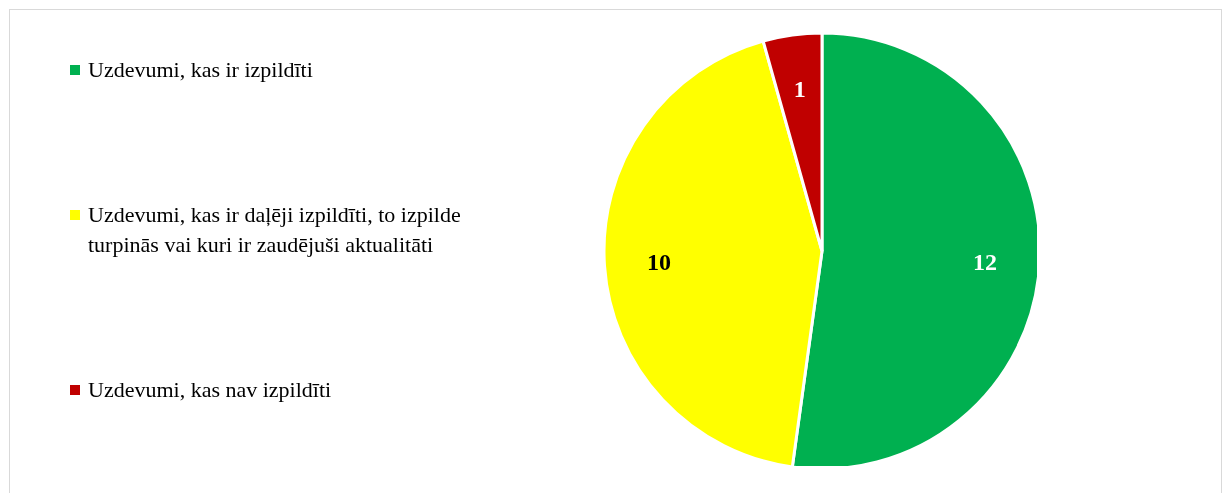  I want to click on legend-label: Uzdevumi, kas nav izpildīti, so click(210, 389).